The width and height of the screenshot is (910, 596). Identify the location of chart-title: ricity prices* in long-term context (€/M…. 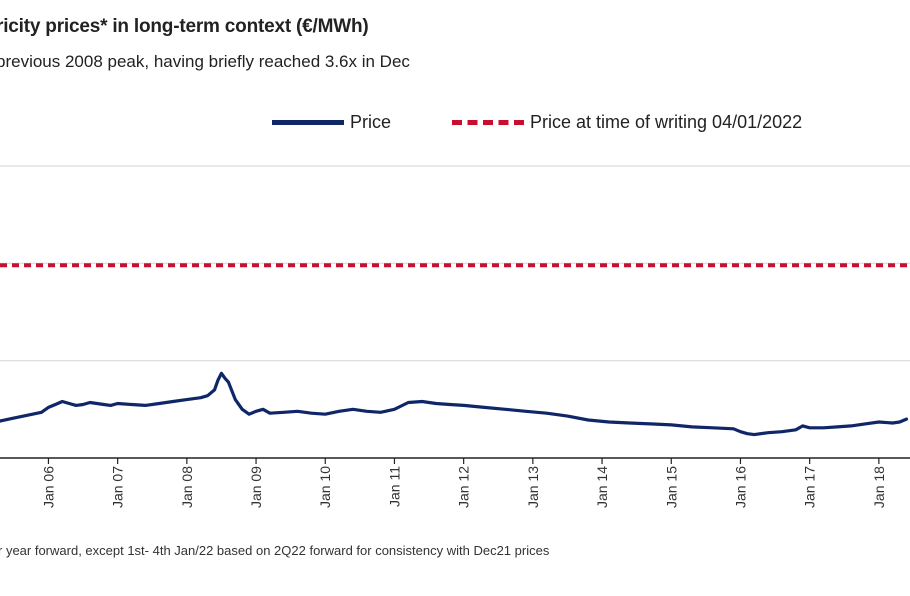
(184, 26).